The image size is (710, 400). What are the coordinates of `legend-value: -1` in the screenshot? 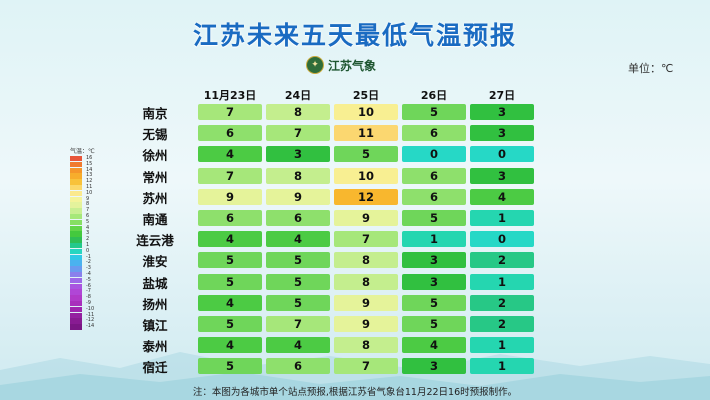 It's located at (88, 256).